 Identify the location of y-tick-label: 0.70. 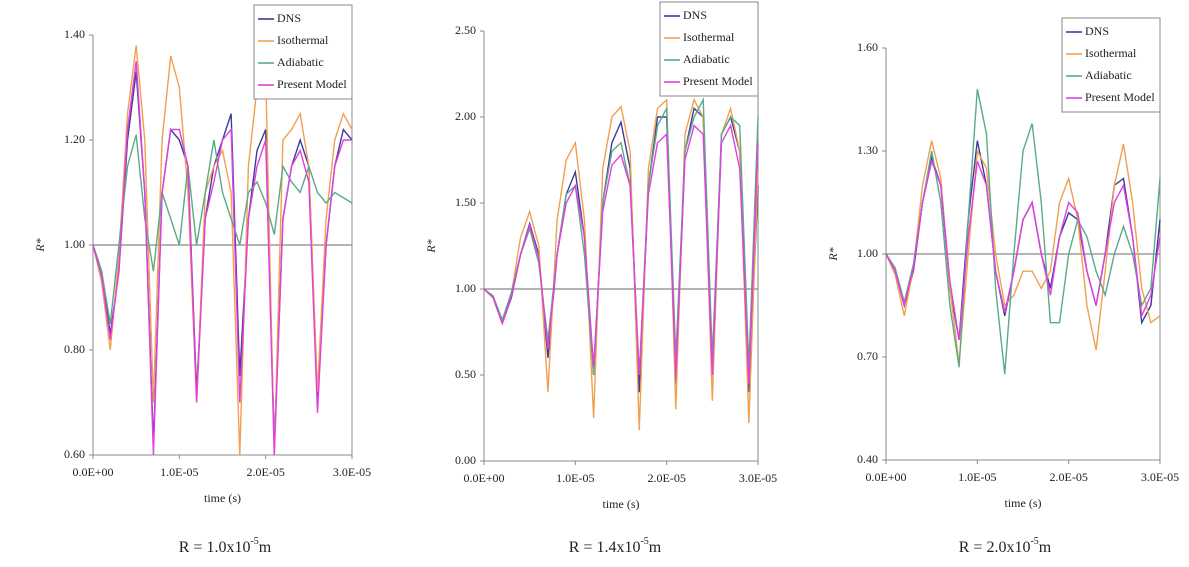
(867, 356).